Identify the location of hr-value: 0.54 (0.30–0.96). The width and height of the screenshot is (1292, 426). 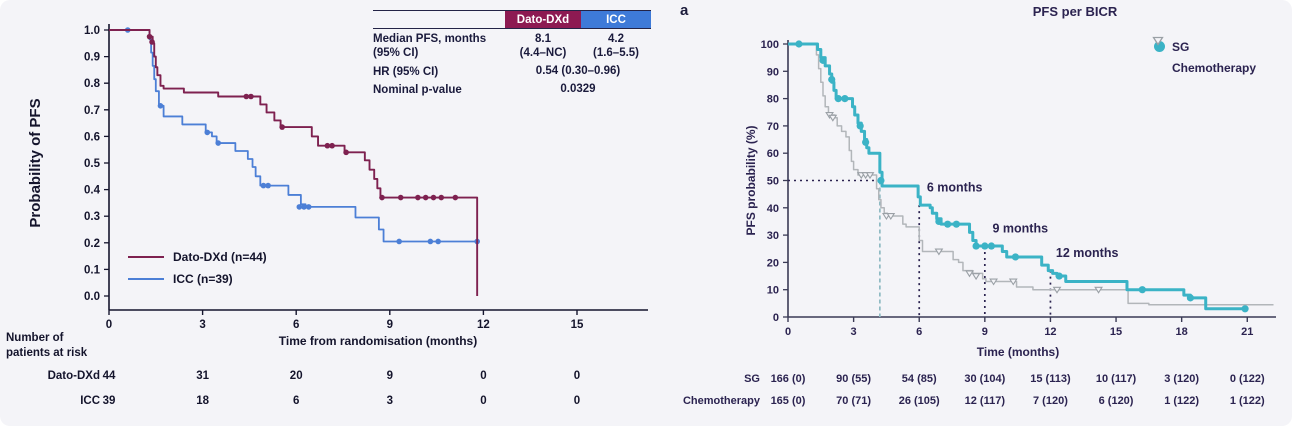
(578, 70).